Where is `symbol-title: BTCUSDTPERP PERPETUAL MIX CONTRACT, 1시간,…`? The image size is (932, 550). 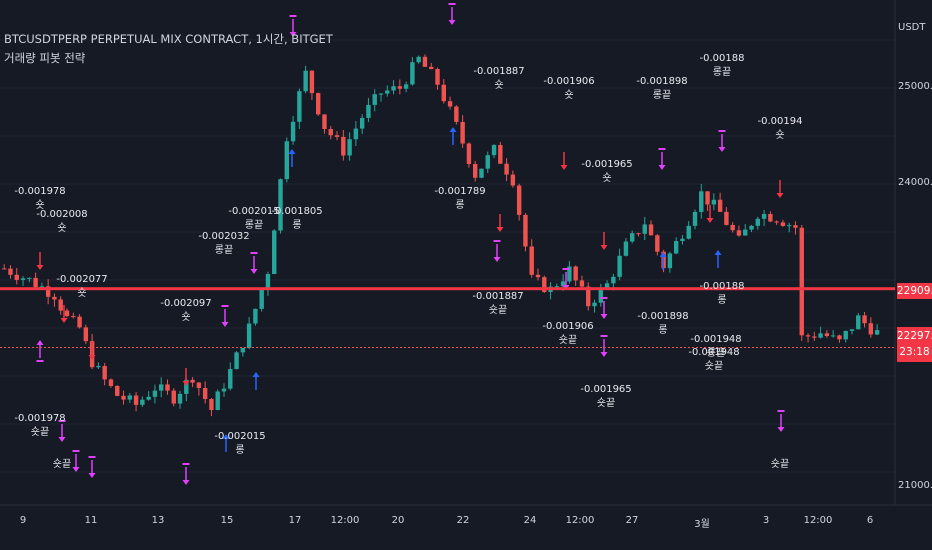 symbol-title: BTCUSDTPERP PERPETUAL MIX CONTRACT, 1시간,… is located at coordinates (168, 39).